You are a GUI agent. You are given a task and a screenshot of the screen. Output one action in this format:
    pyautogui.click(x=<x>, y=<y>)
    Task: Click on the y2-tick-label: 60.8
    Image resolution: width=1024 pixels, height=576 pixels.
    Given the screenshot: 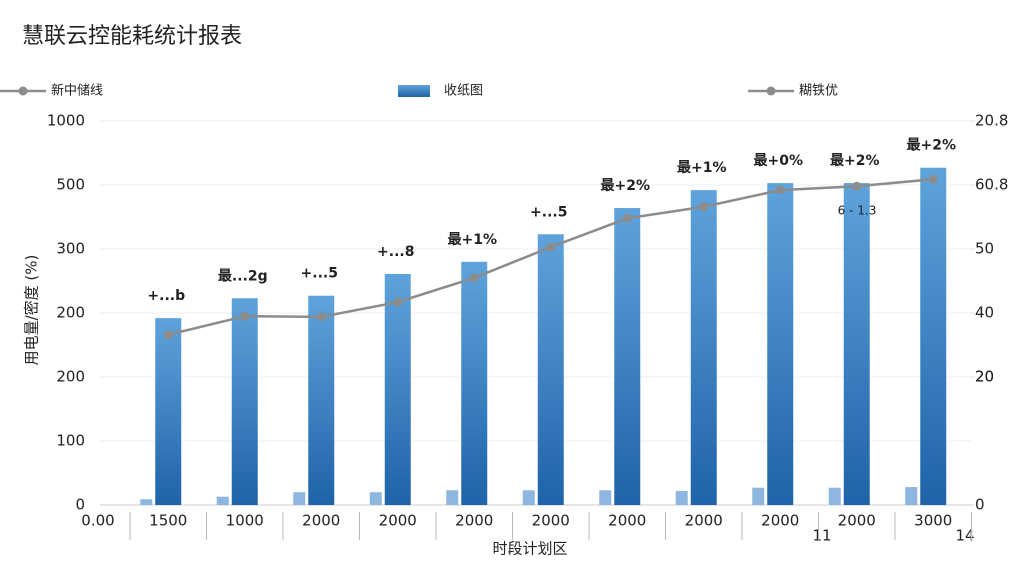 What is the action you would take?
    pyautogui.click(x=991, y=185)
    